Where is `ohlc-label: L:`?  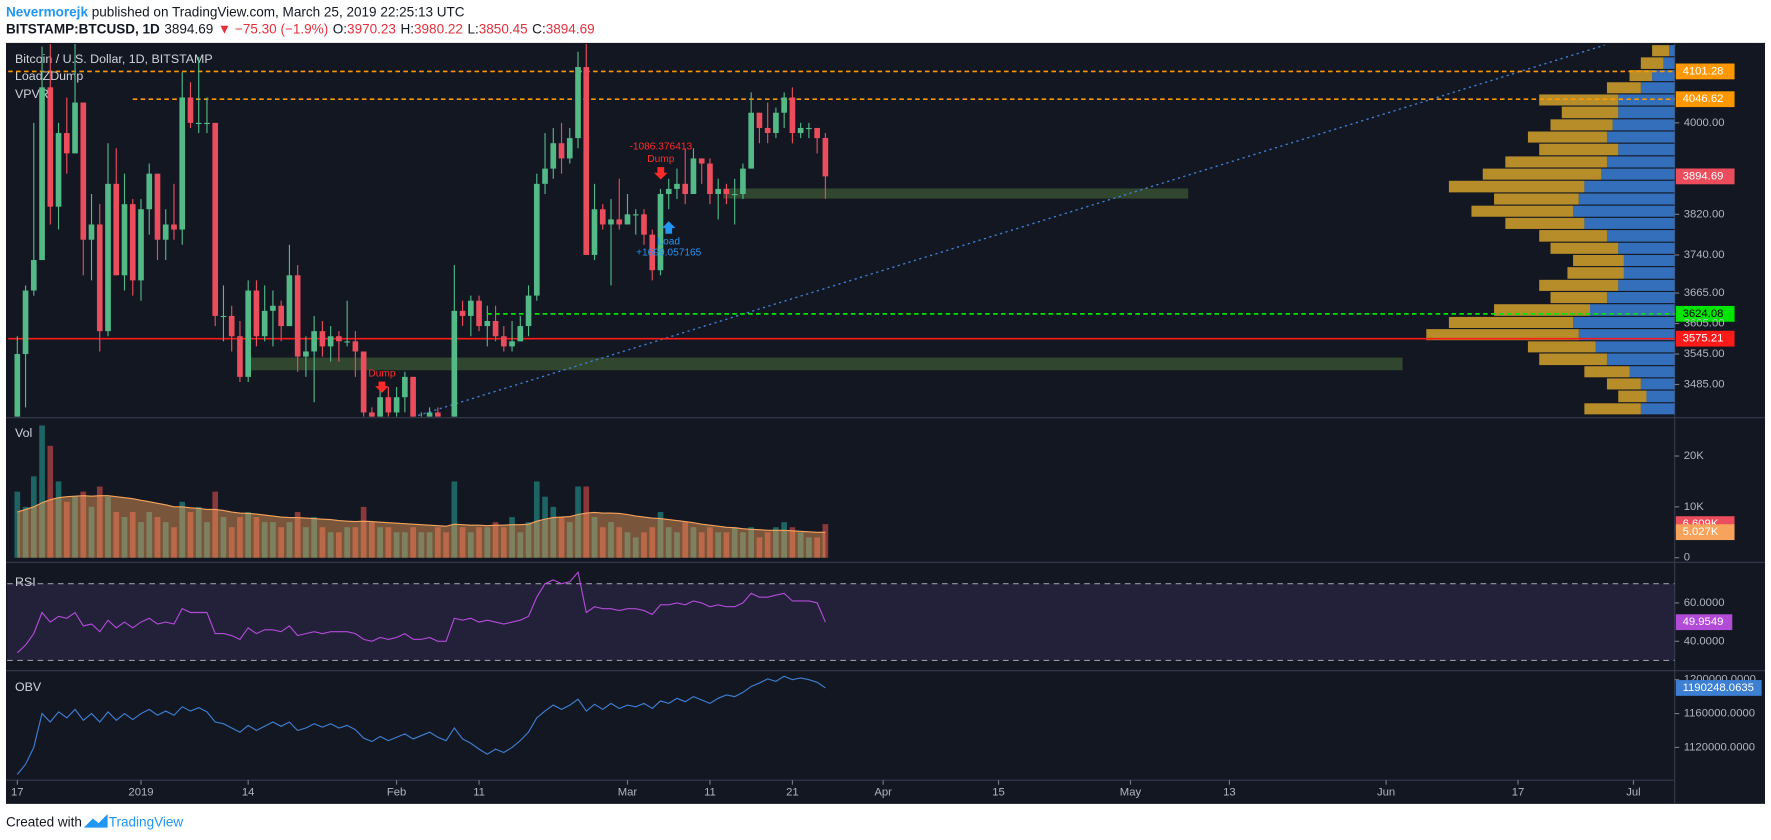
ohlc-label: L: is located at coordinates (472, 28).